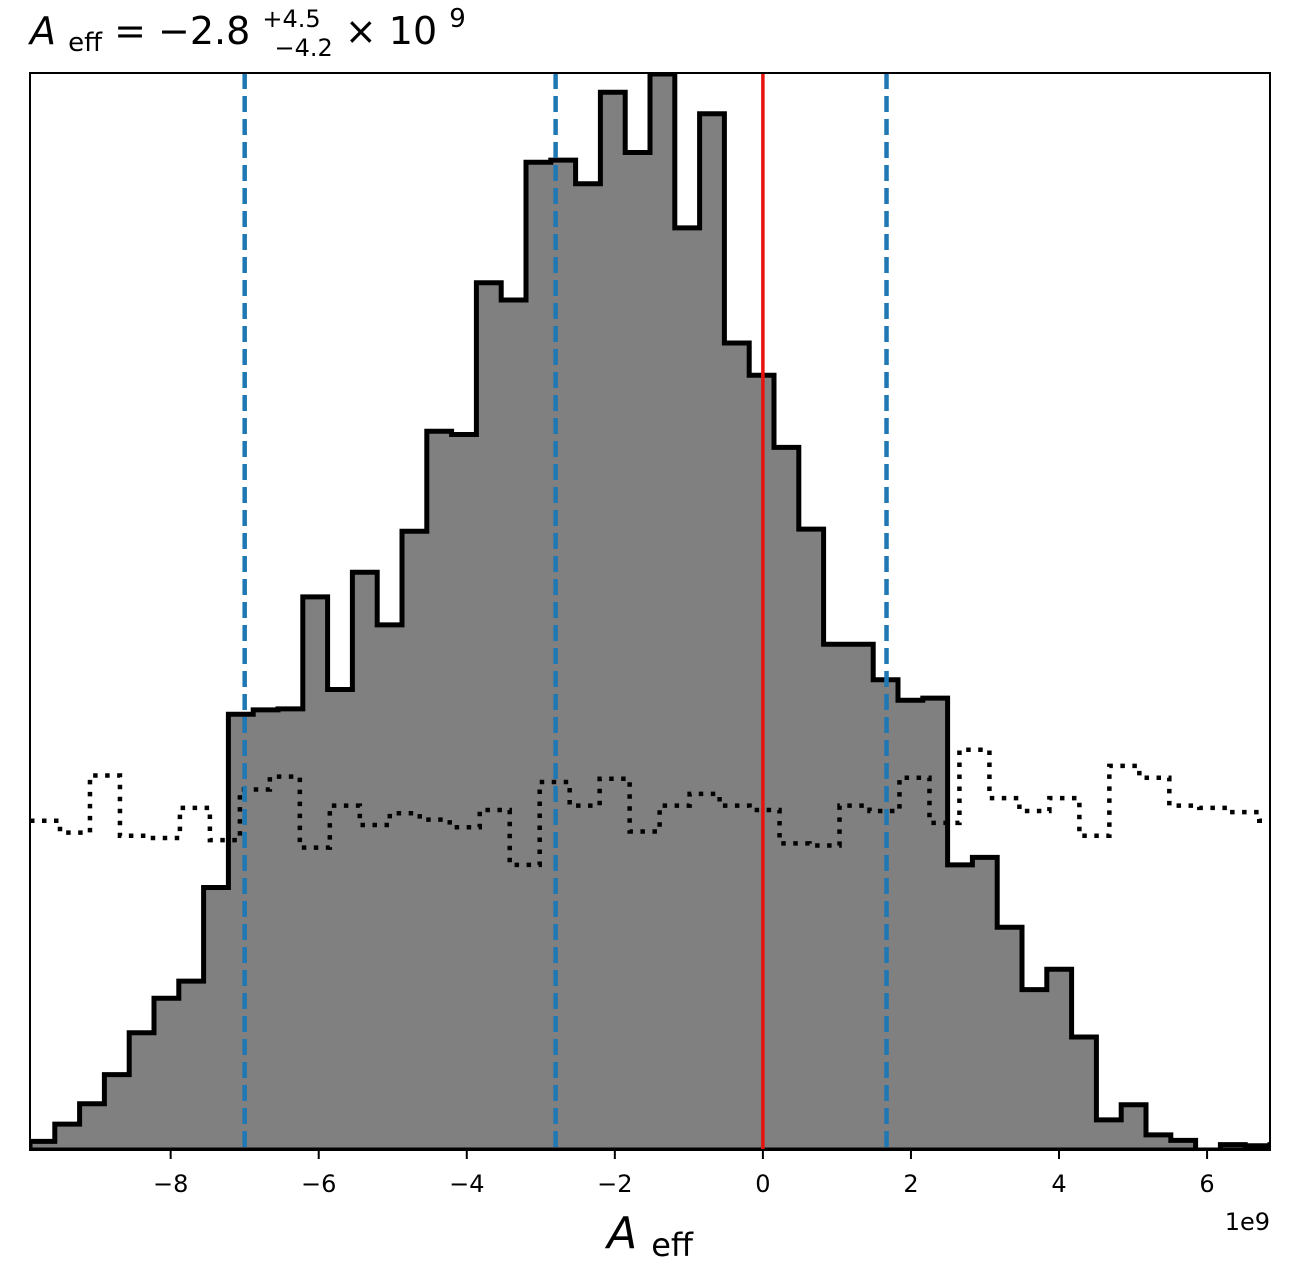 This screenshot has height=1278, width=1289. Describe the element at coordinates (204, 31) in the screenshot. I see `title-value: −2.8` at that location.